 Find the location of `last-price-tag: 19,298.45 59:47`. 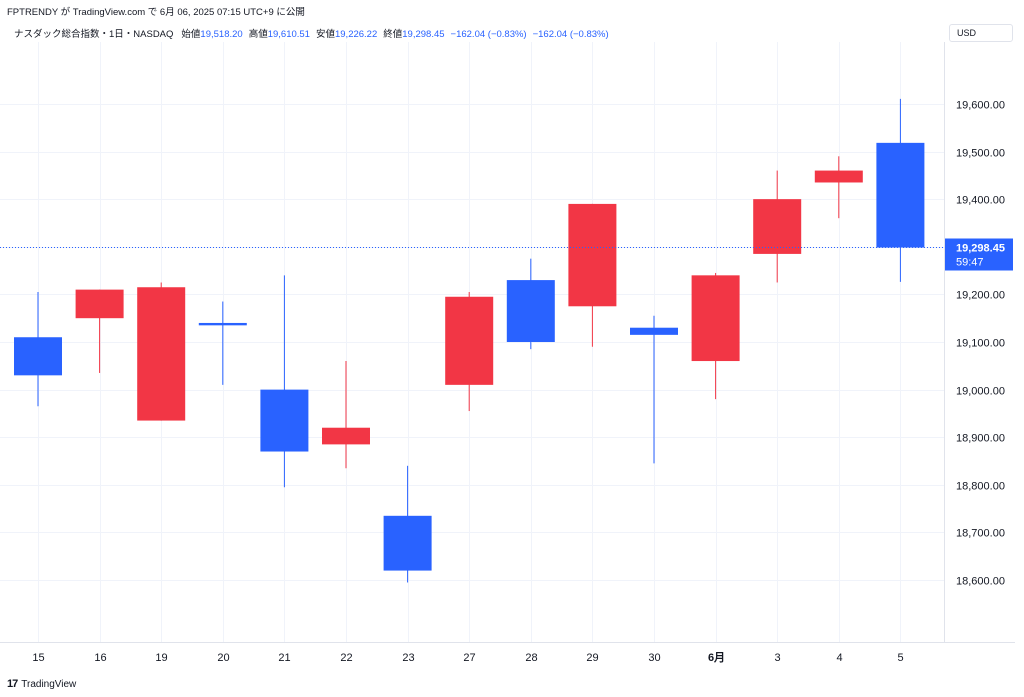

last-price-tag: 19,298.45 59:47 is located at coordinates (979, 254).